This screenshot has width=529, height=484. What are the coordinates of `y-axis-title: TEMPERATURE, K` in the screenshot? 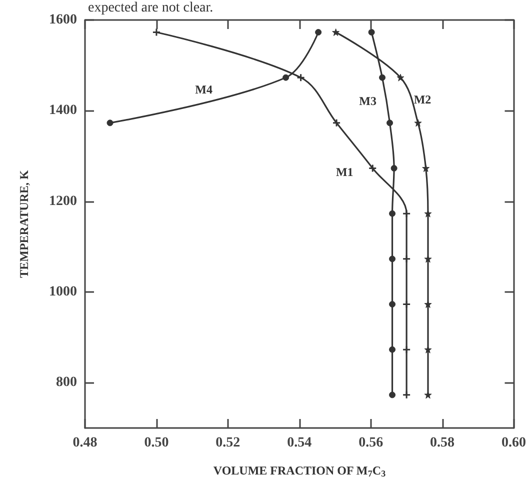 It's located at (24, 223).